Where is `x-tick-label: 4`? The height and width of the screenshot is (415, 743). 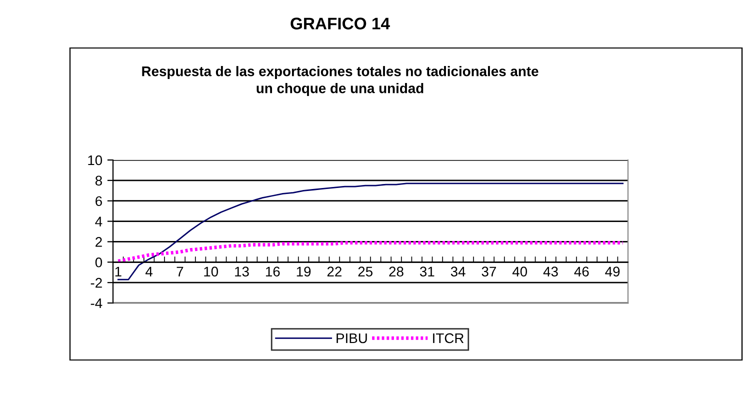
x-tick-label: 4 is located at coordinates (149, 271).